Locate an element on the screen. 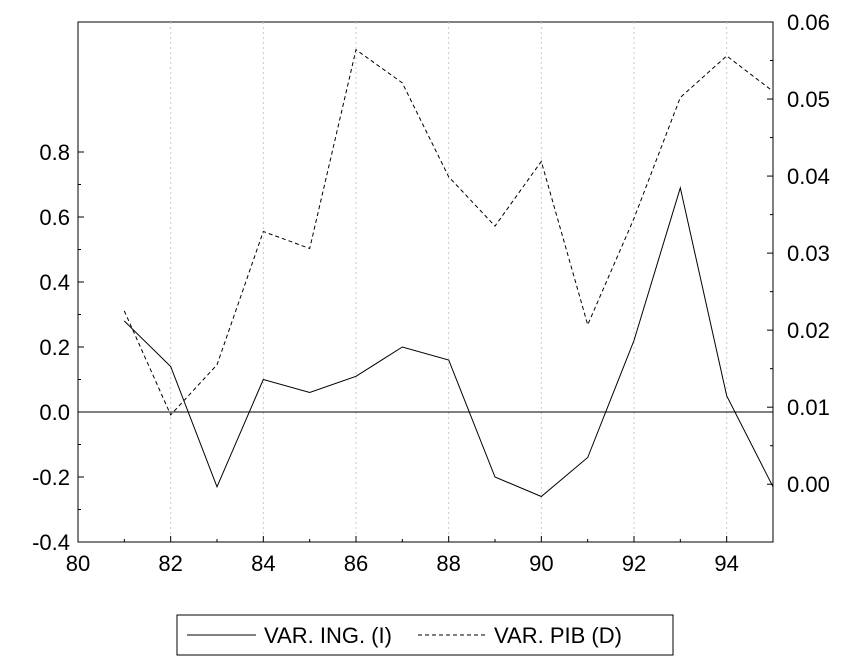 The width and height of the screenshot is (851, 660). x-tick-label-94: 94 is located at coordinates (726, 563).